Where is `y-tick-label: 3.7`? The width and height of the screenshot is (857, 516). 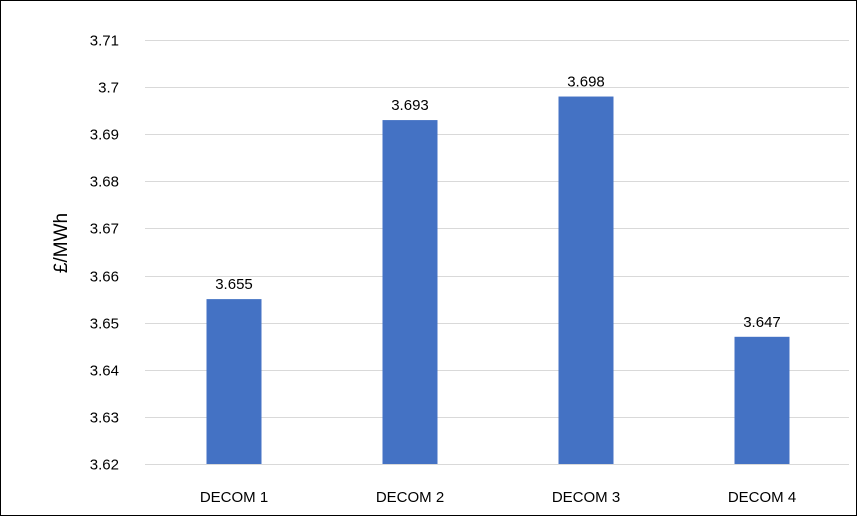
y-tick-label: 3.7 is located at coordinates (108, 88).